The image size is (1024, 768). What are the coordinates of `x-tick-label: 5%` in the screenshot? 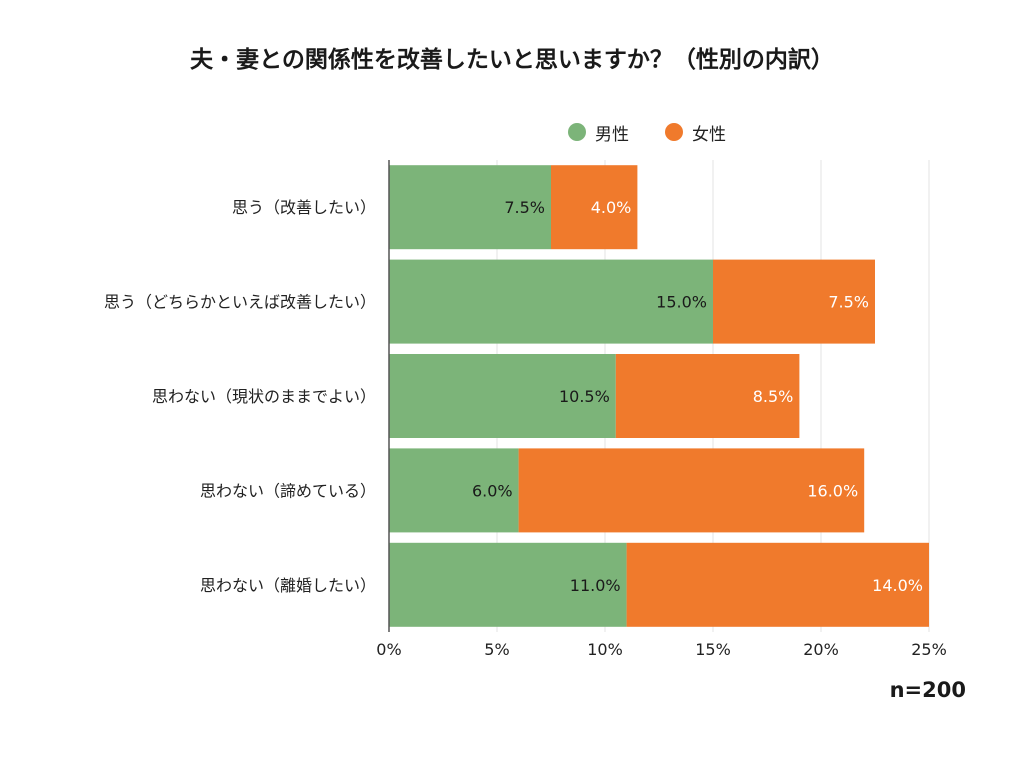 It's located at (496, 649).